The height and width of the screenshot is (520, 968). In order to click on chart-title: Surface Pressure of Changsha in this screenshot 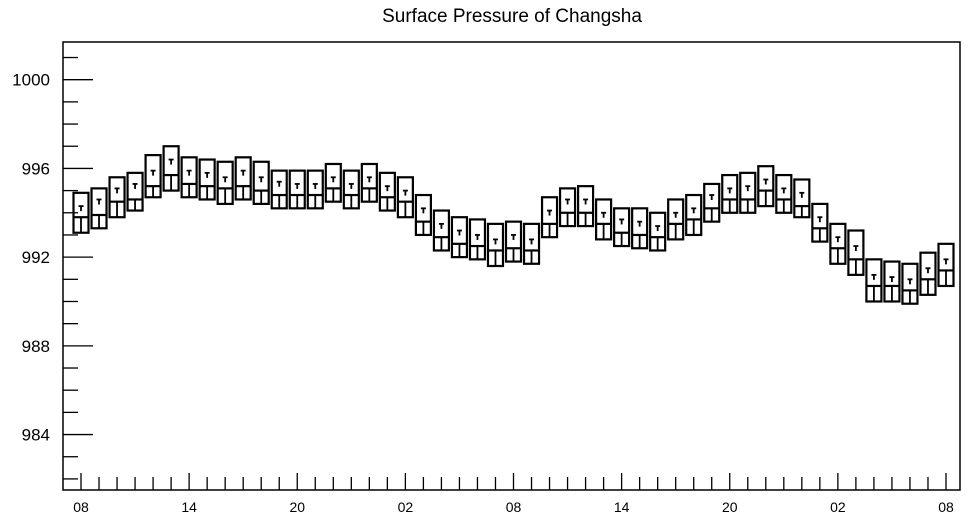, I will do `click(512, 16)`.